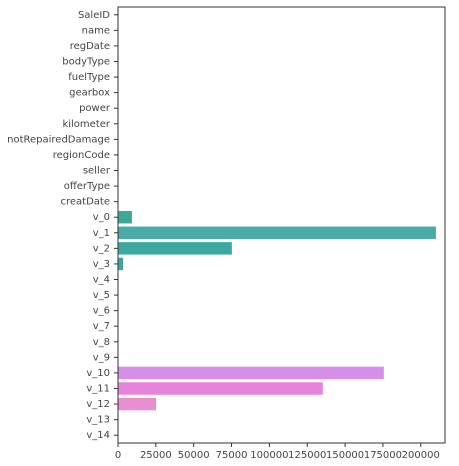 This screenshot has height=466, width=459. Describe the element at coordinates (101, 248) in the screenshot. I see `y-tick-label: v_2` at that location.